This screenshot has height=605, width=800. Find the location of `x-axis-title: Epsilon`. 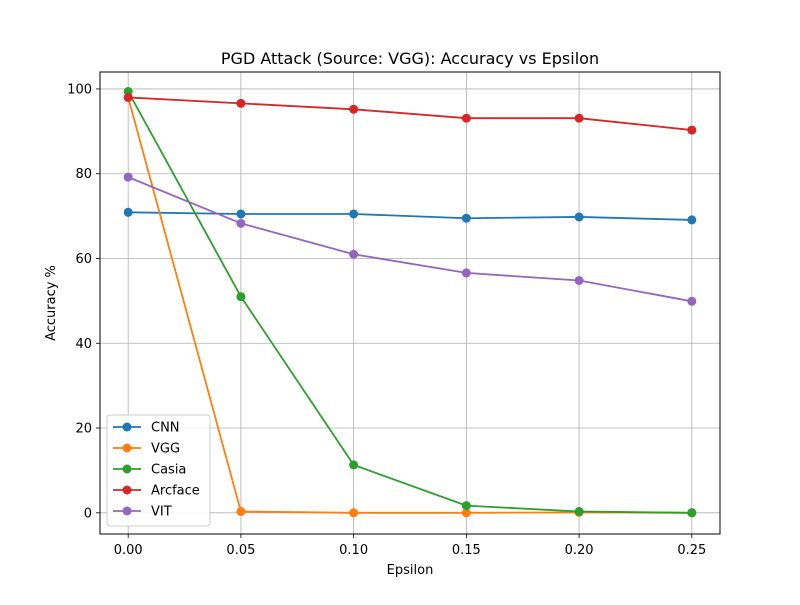

x-axis-title: Epsilon is located at coordinates (410, 570).